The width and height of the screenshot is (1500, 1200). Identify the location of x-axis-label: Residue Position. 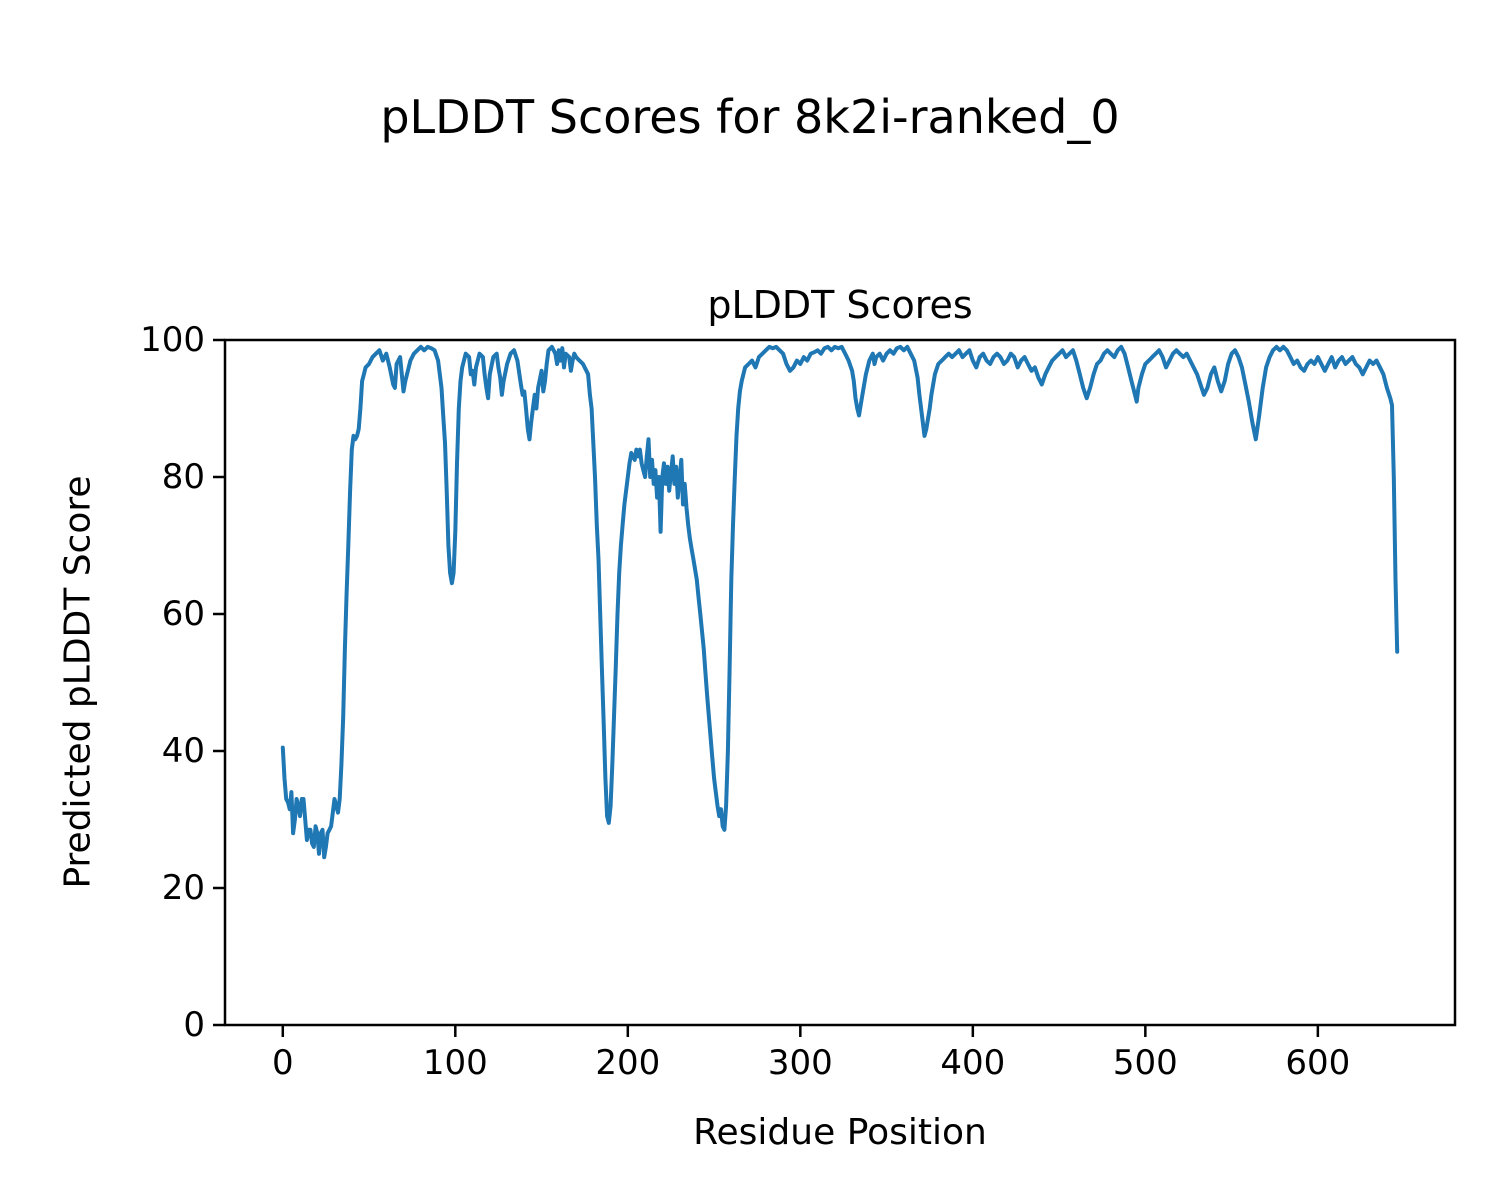
(840, 1132).